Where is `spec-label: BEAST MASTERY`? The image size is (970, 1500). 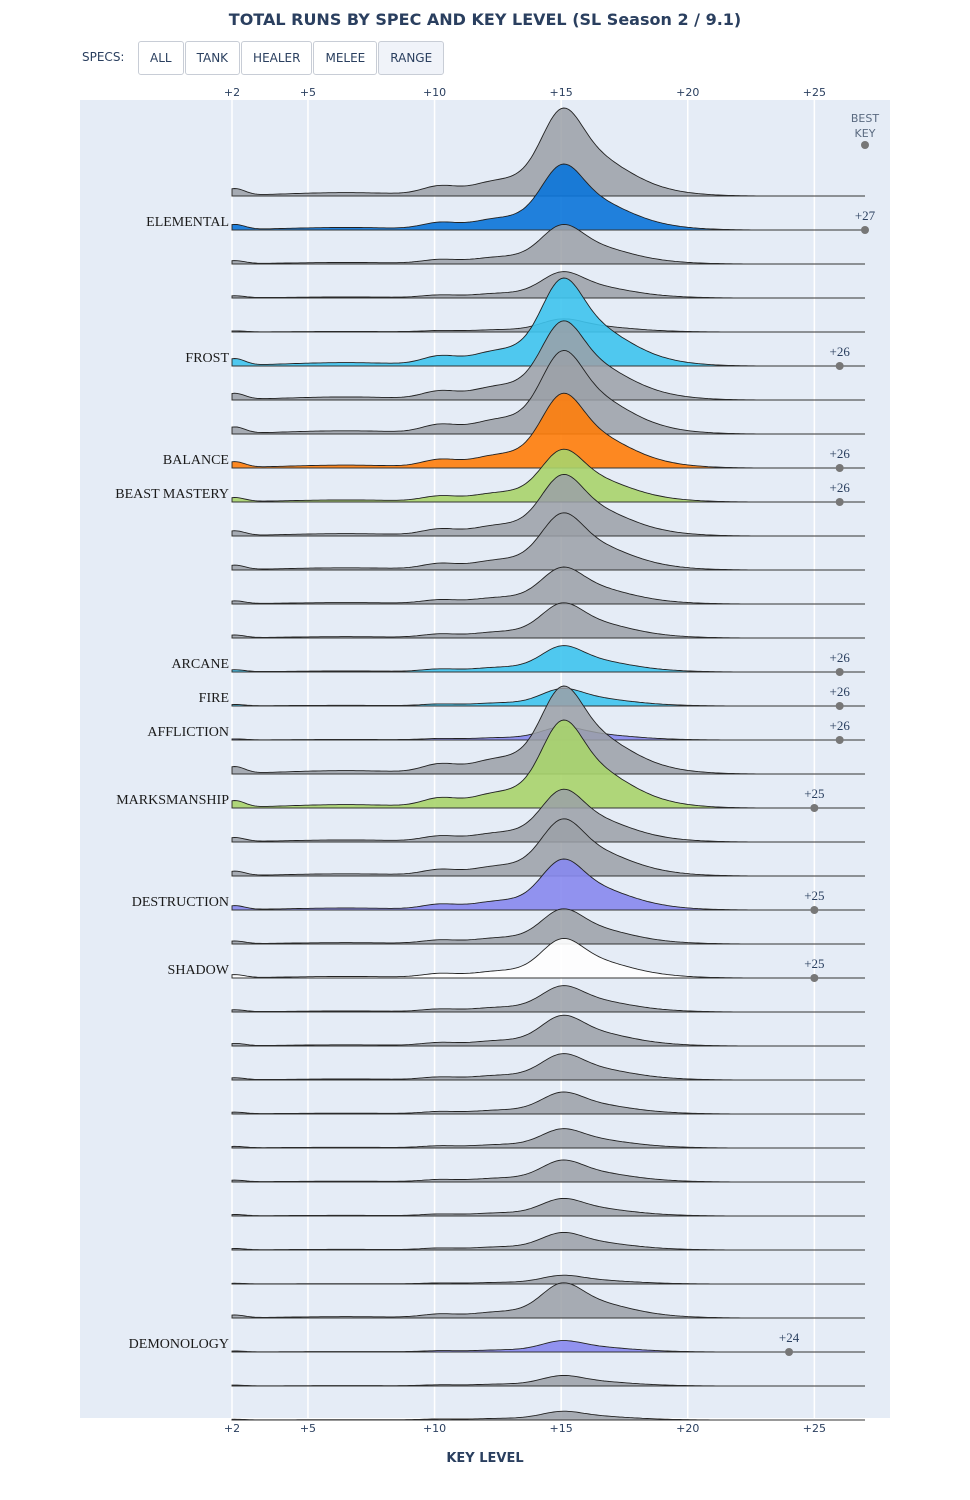
spec-label: BEAST MASTERY is located at coordinates (172, 494).